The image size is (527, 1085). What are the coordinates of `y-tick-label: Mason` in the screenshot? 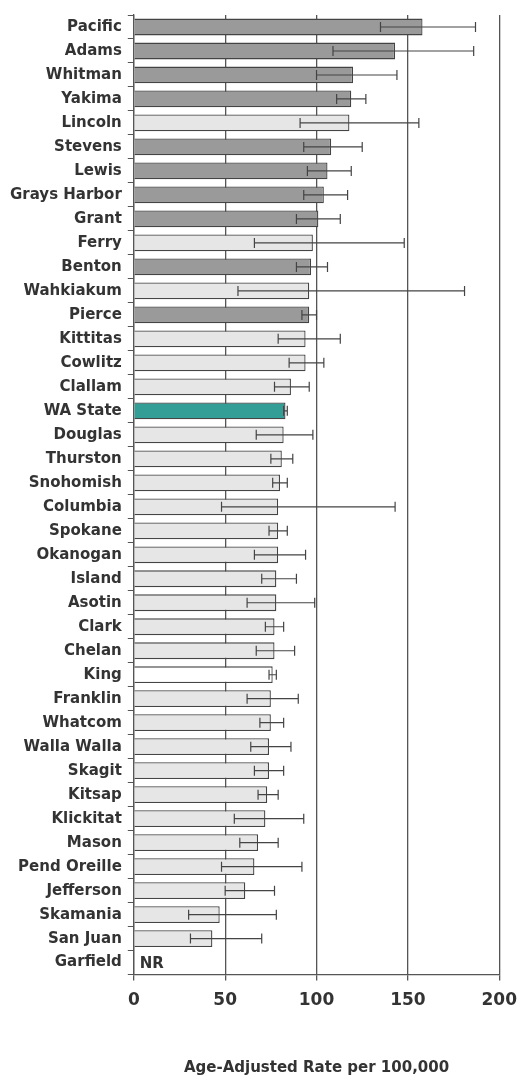 It's located at (94, 841).